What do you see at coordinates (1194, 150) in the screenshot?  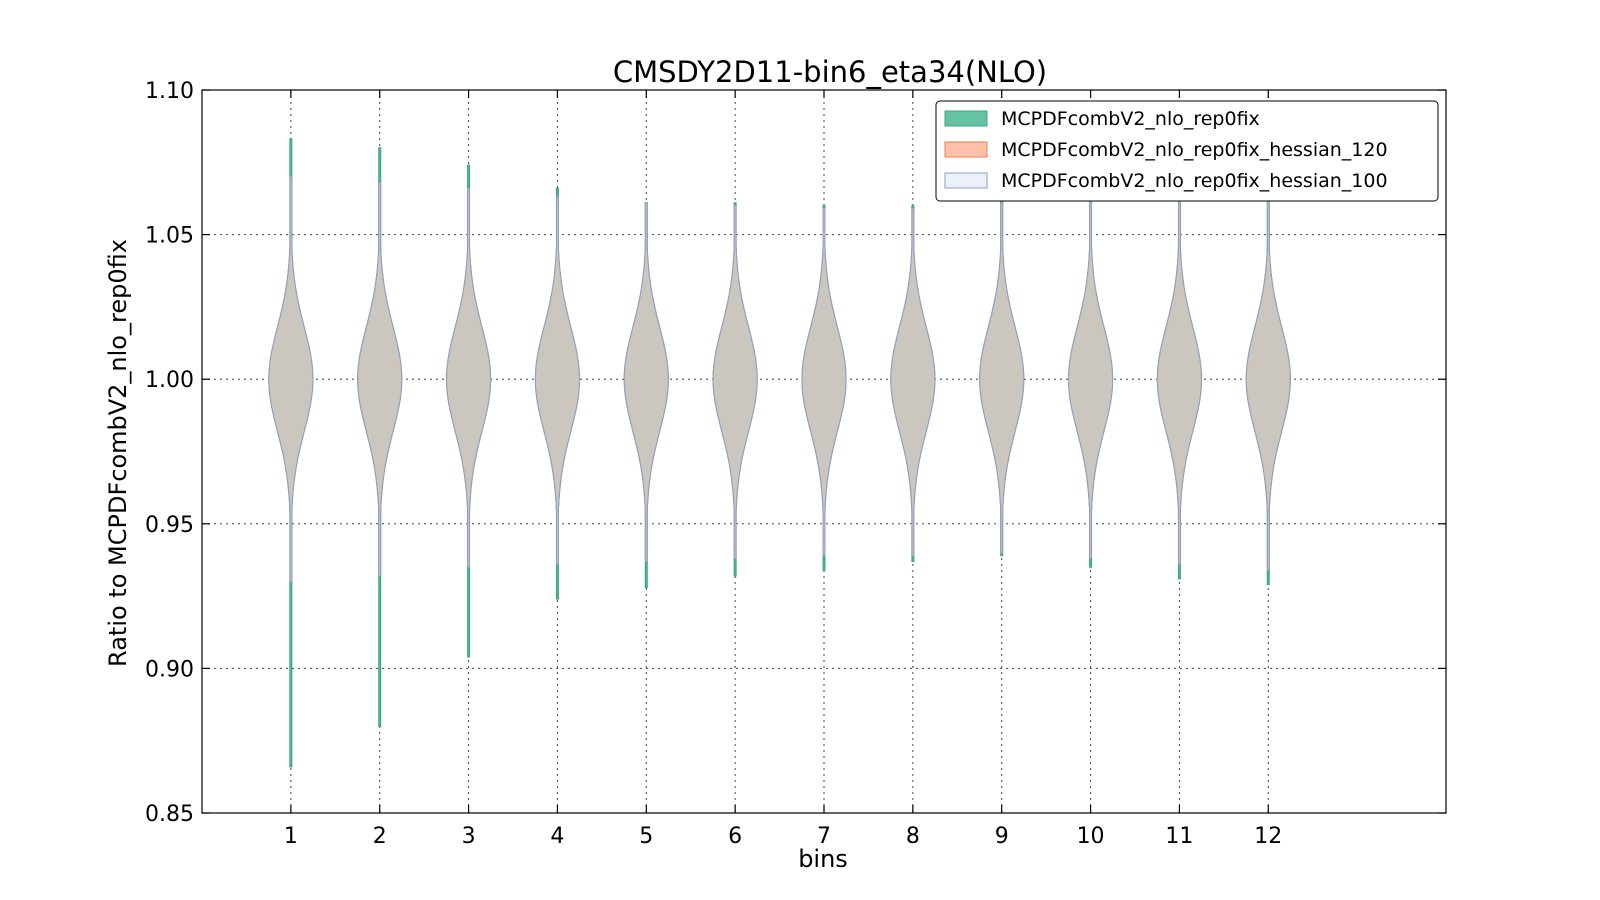 I see `legend-label: MCPDFcombV2_nlo_rep0fix_hessian_120` at bounding box center [1194, 150].